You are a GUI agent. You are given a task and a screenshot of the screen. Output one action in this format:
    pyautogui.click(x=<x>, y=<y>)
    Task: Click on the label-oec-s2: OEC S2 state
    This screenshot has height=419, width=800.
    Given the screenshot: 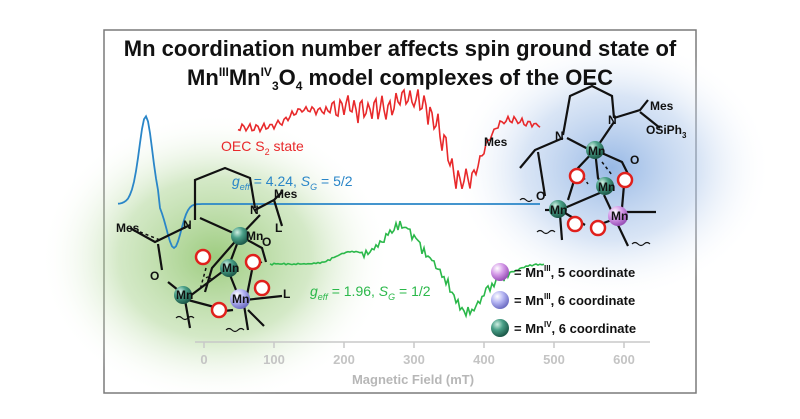 What is the action you would take?
    pyautogui.click(x=262, y=147)
    